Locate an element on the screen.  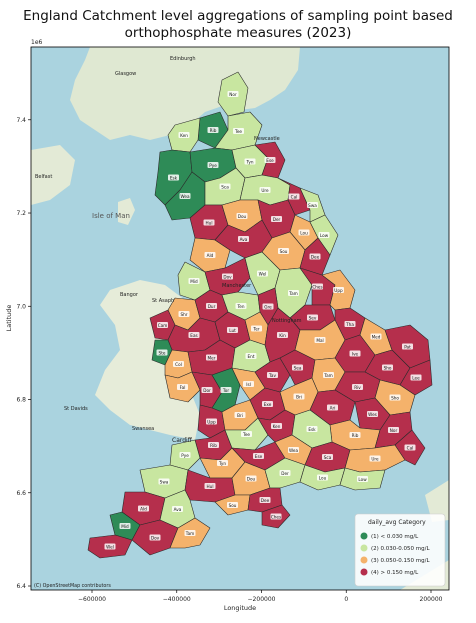
x-tick-label: −600000 is located at coordinates (92, 599).